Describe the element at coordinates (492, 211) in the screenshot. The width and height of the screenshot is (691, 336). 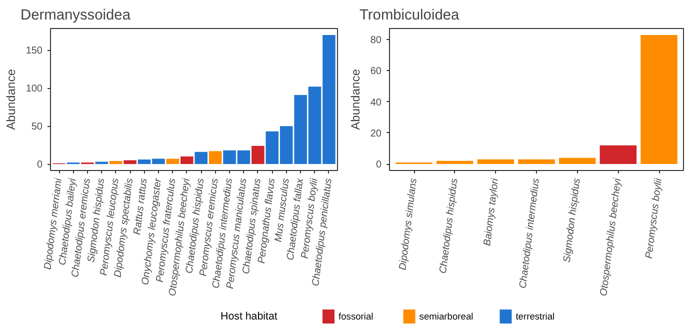
I see `x-tick-label: Baiomys taylori` at that location.